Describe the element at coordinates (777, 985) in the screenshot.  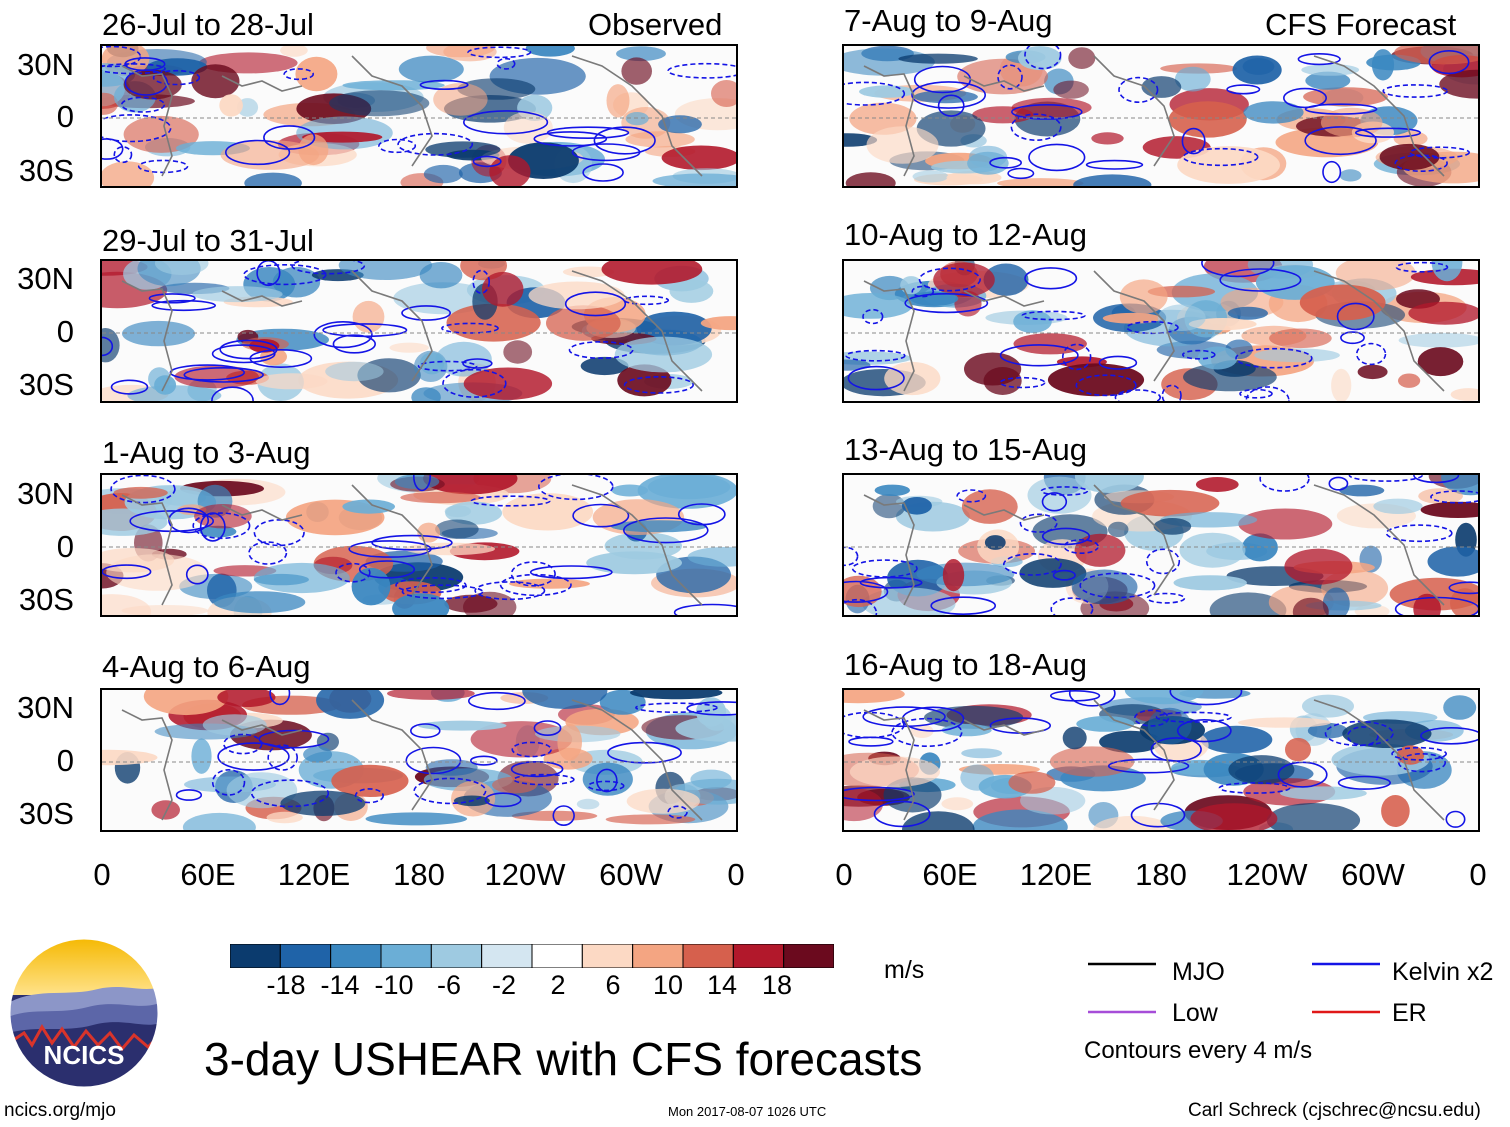
I see `colorbar-label-10: 18` at that location.